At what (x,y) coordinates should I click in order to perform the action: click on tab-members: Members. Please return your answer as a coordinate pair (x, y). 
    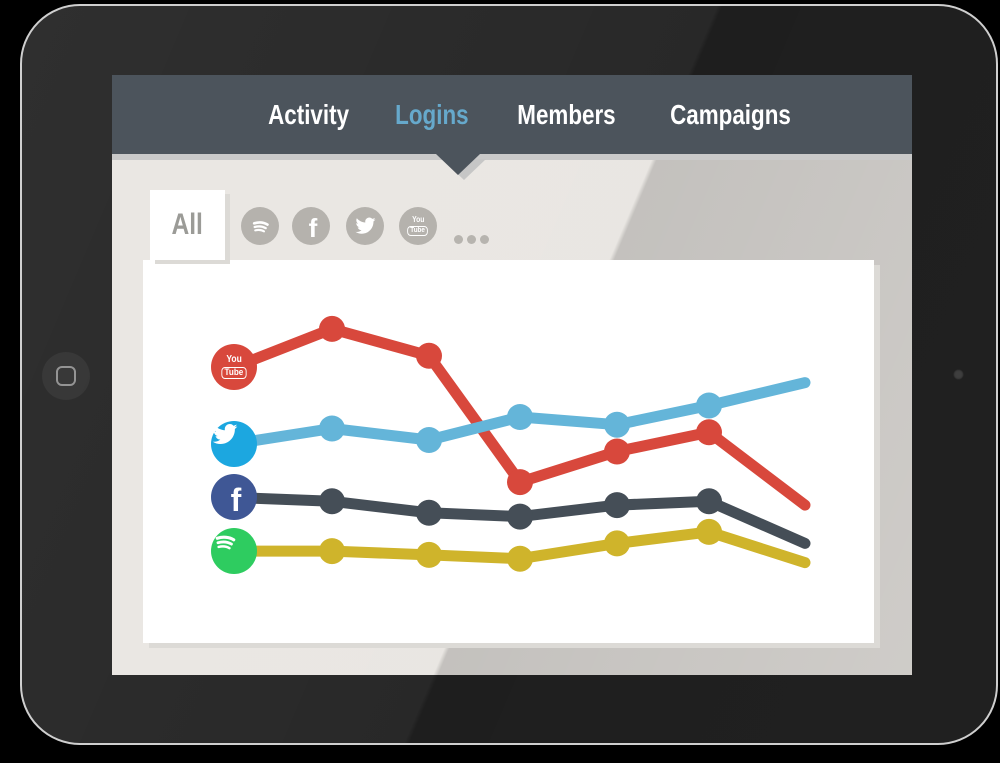
    Looking at the image, I should click on (566, 114).